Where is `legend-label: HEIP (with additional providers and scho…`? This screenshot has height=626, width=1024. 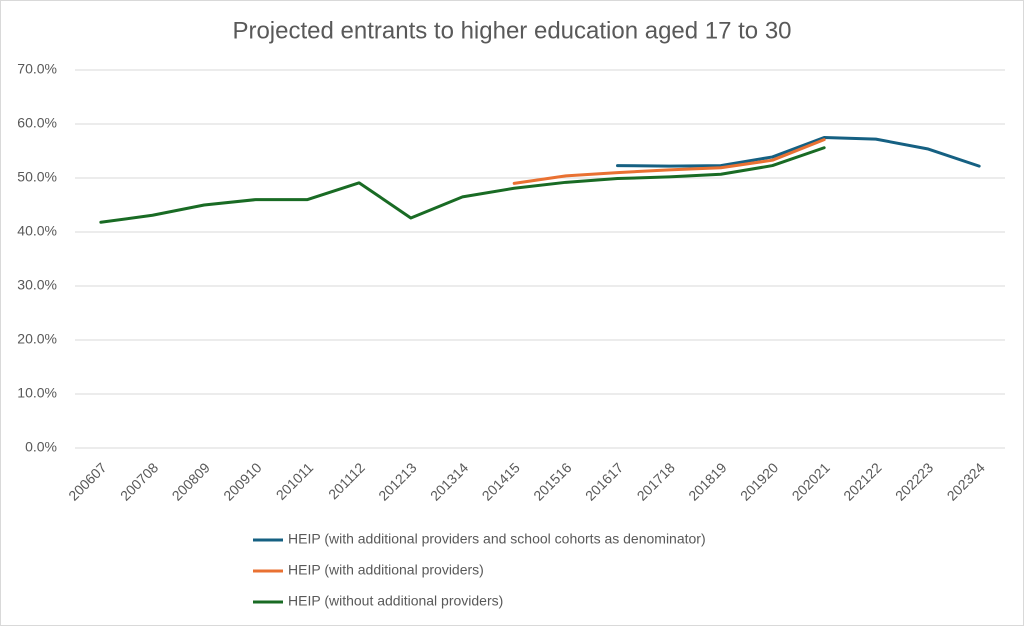
legend-label: HEIP (with additional providers and scho… is located at coordinates (497, 539).